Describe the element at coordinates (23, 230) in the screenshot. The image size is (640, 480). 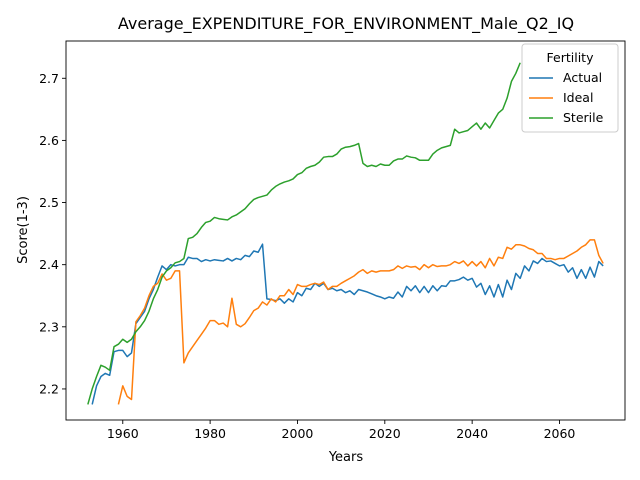
I see `y-axis-label: Score(1-3)` at that location.